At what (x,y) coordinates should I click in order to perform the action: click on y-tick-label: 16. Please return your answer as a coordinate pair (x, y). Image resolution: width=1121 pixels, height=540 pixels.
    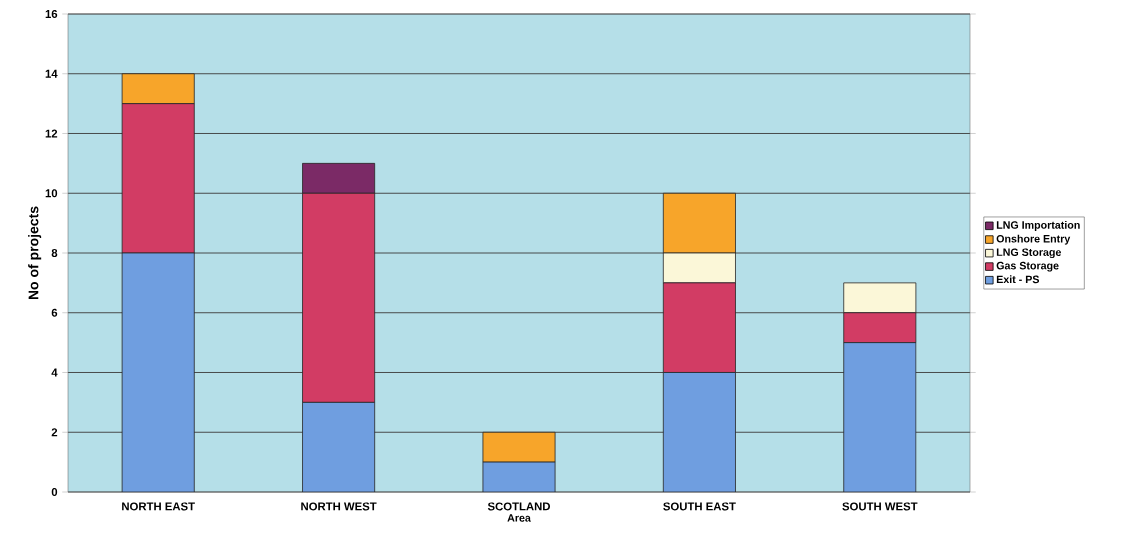
    Looking at the image, I should click on (51, 14).